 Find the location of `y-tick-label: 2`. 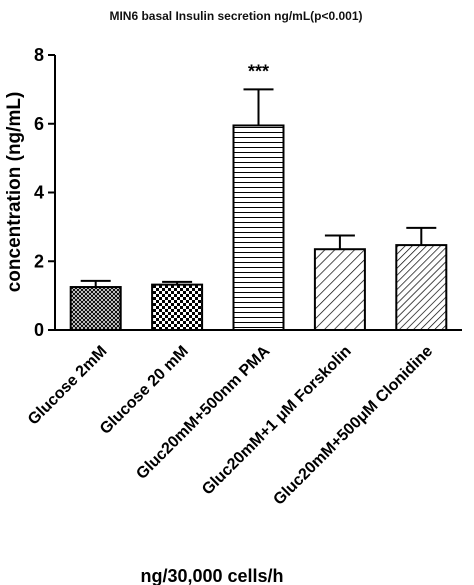

y-tick-label: 2 is located at coordinates (39, 261).